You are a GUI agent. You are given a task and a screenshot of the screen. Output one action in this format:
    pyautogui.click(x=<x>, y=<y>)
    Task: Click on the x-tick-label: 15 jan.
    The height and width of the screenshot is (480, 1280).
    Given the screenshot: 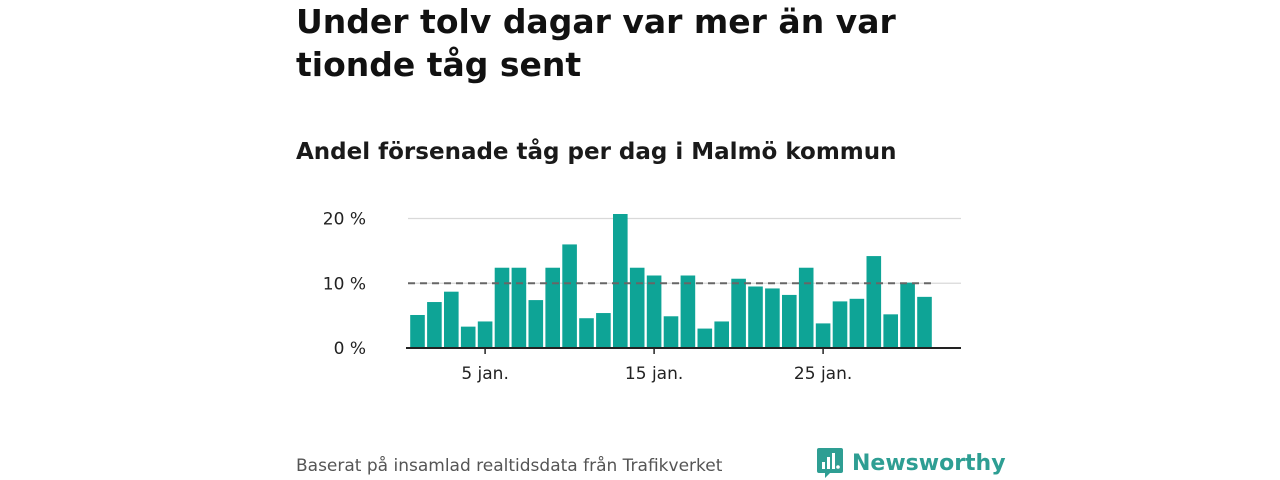 What is the action you would take?
    pyautogui.click(x=654, y=374)
    